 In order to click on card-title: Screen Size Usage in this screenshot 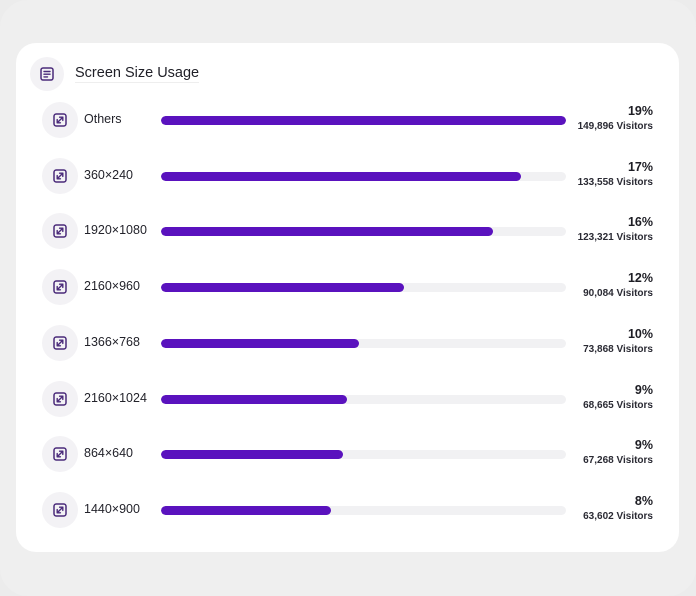, I will do `click(137, 74)`.